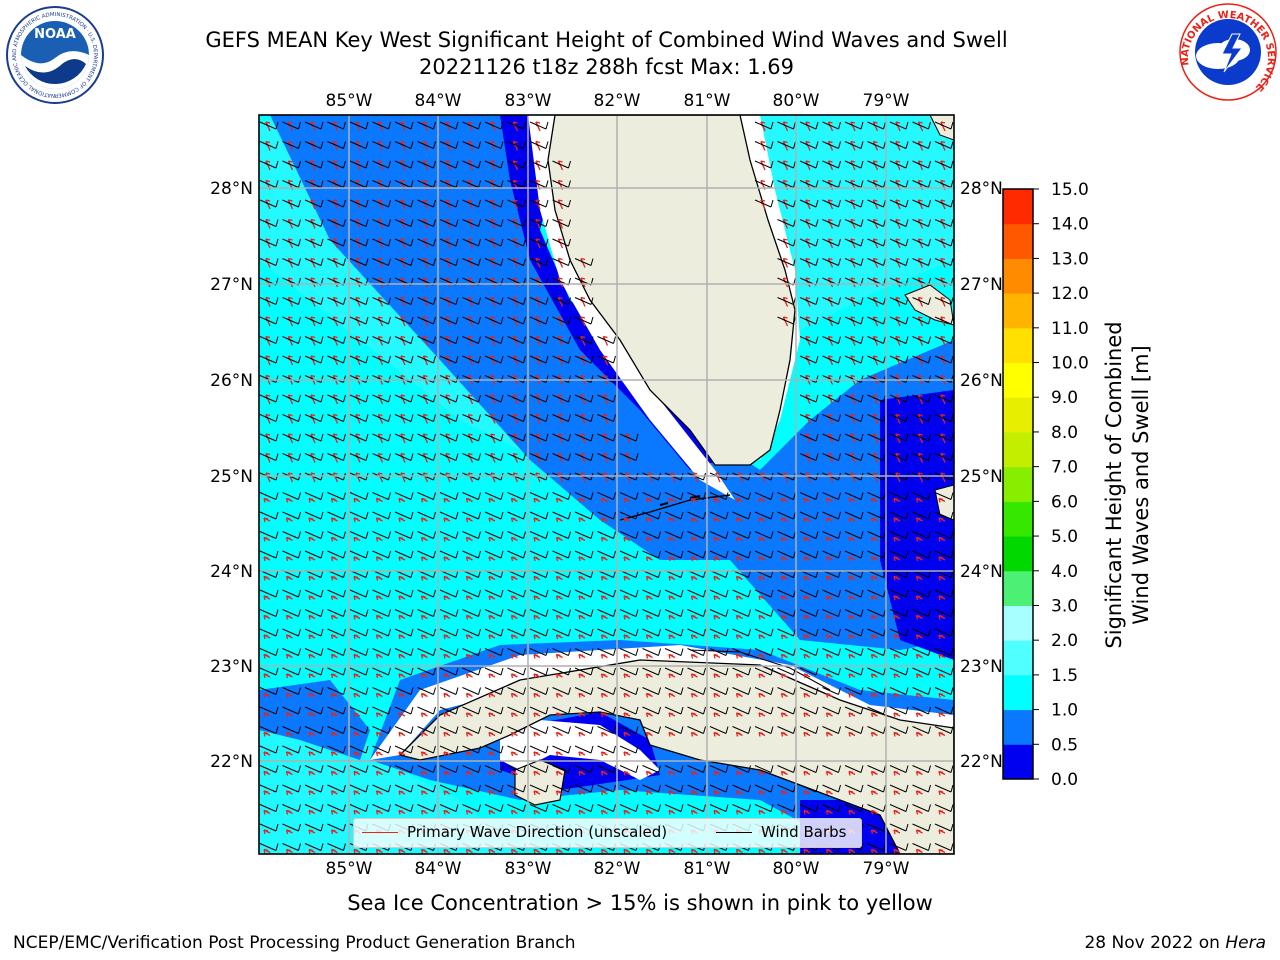 The width and height of the screenshot is (1280, 960). I want to click on colorbar-tick-label: 13.0, so click(1070, 259).